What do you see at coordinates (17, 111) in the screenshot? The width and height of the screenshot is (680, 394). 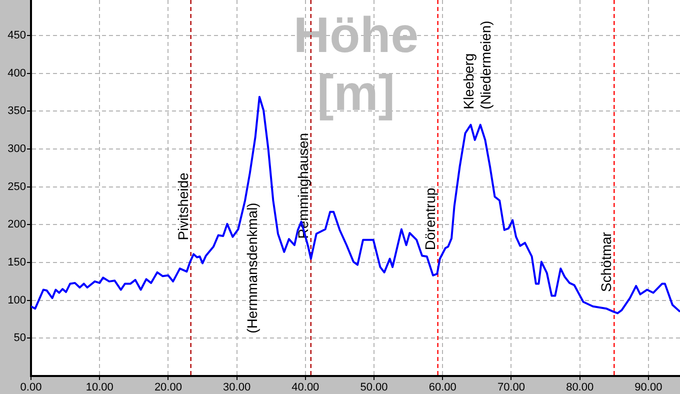 I see `y-tick-label: 350` at bounding box center [17, 111].